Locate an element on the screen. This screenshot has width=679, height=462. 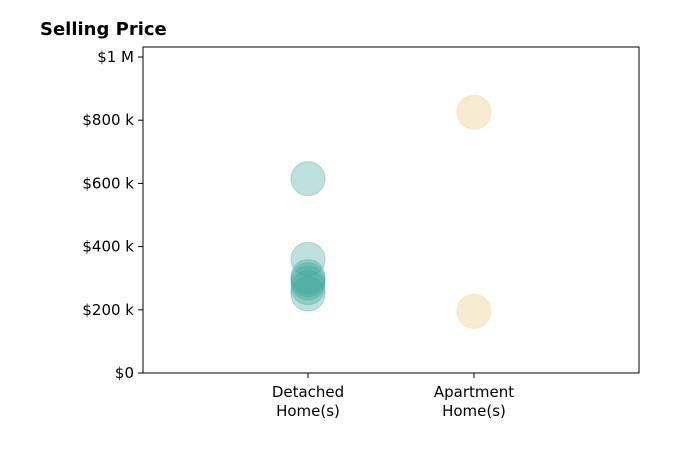
y-tick-label: $400 k is located at coordinates (108, 247).